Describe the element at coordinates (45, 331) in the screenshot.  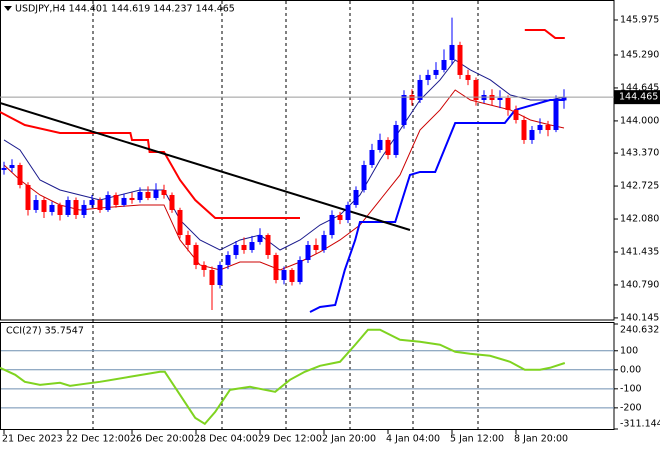
I see `cci-label: CCI(27) 35.7547` at that location.